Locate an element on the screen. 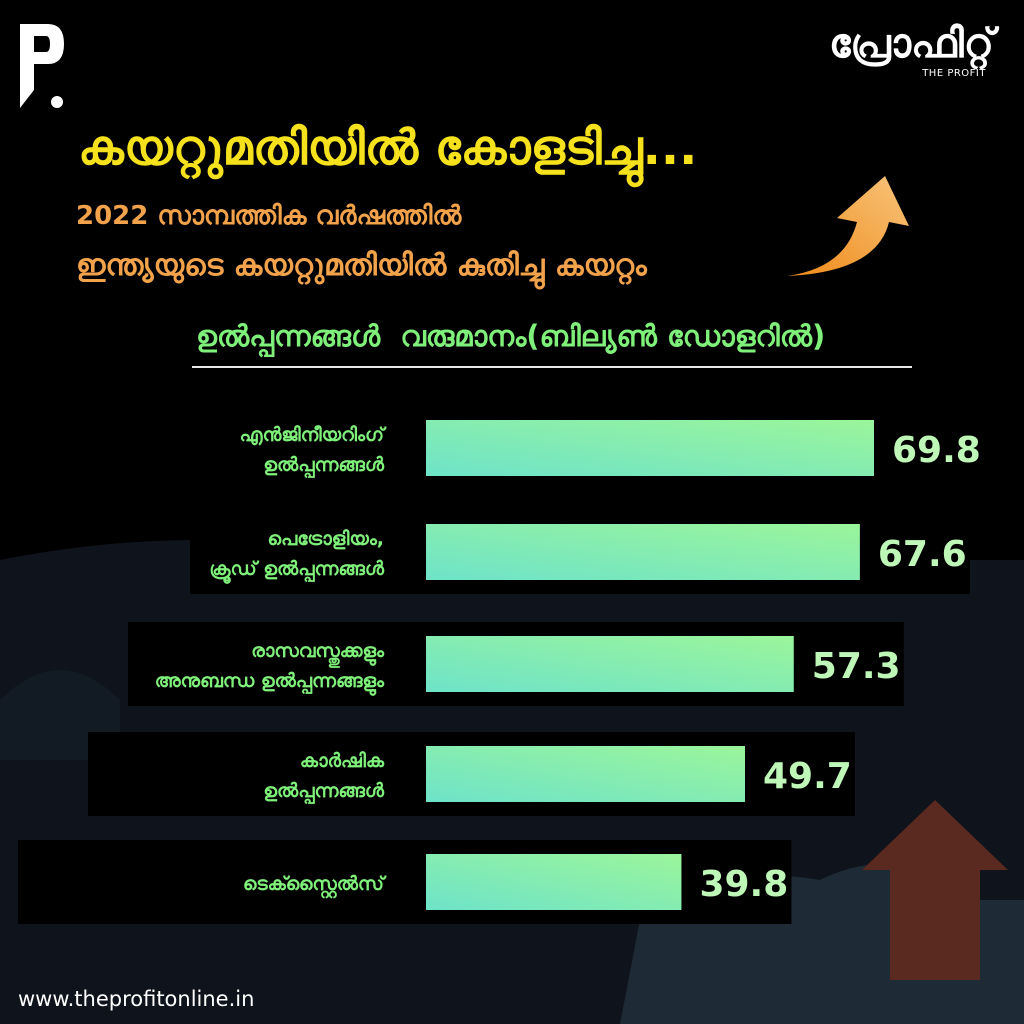 This screenshot has width=1024, height=1024. category-label: പെട്രോളിയം, is located at coordinates (325, 539).